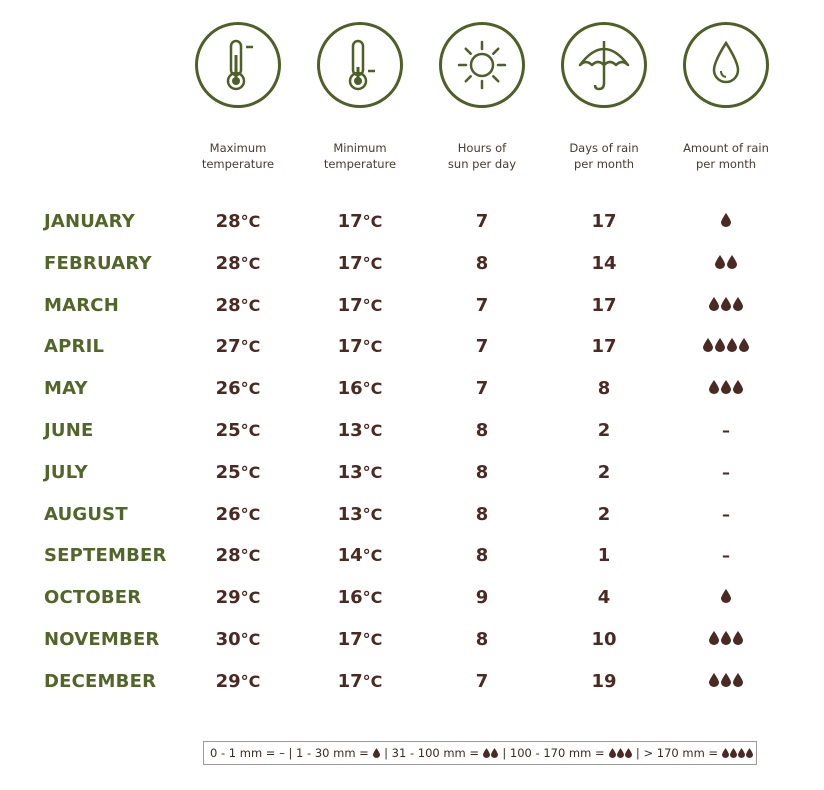 The width and height of the screenshot is (824, 790). What do you see at coordinates (412, 682) in the screenshot?
I see `table-row: DECEMBER 29°C 17°C 7 19` at bounding box center [412, 682].